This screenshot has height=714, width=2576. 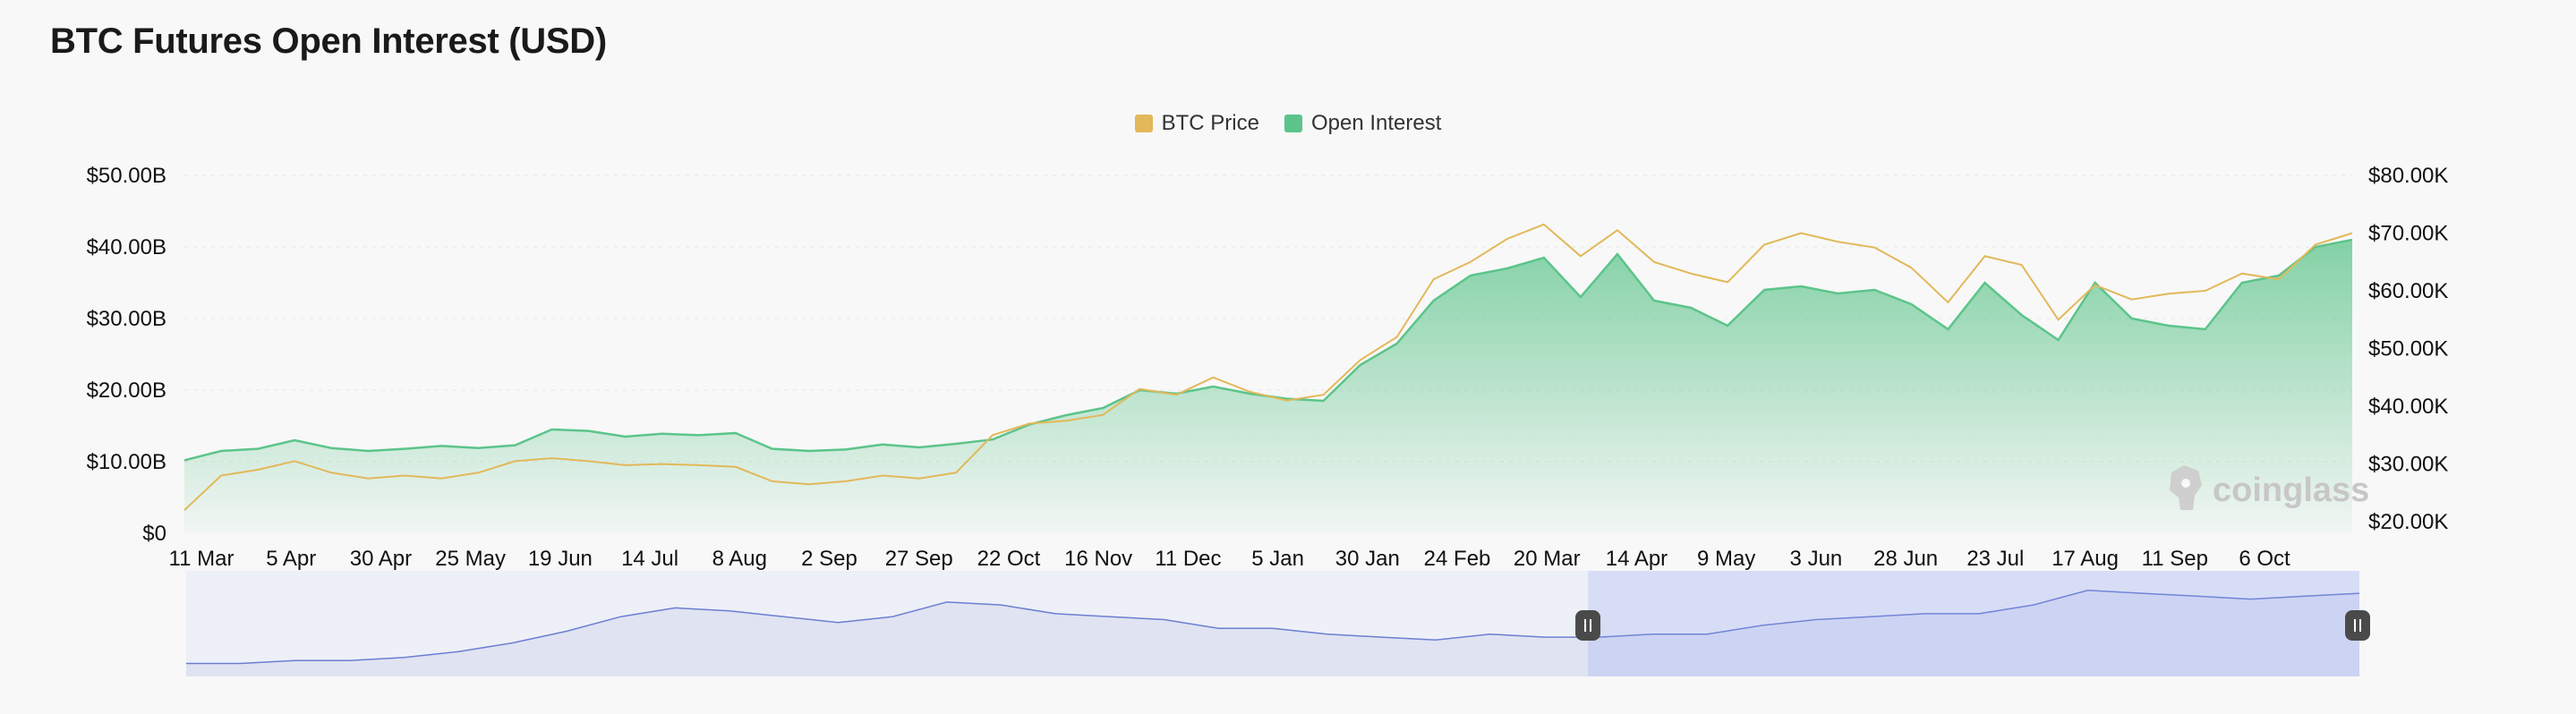 What do you see at coordinates (2408, 291) in the screenshot?
I see `right-axis-tick: $60.00K` at bounding box center [2408, 291].